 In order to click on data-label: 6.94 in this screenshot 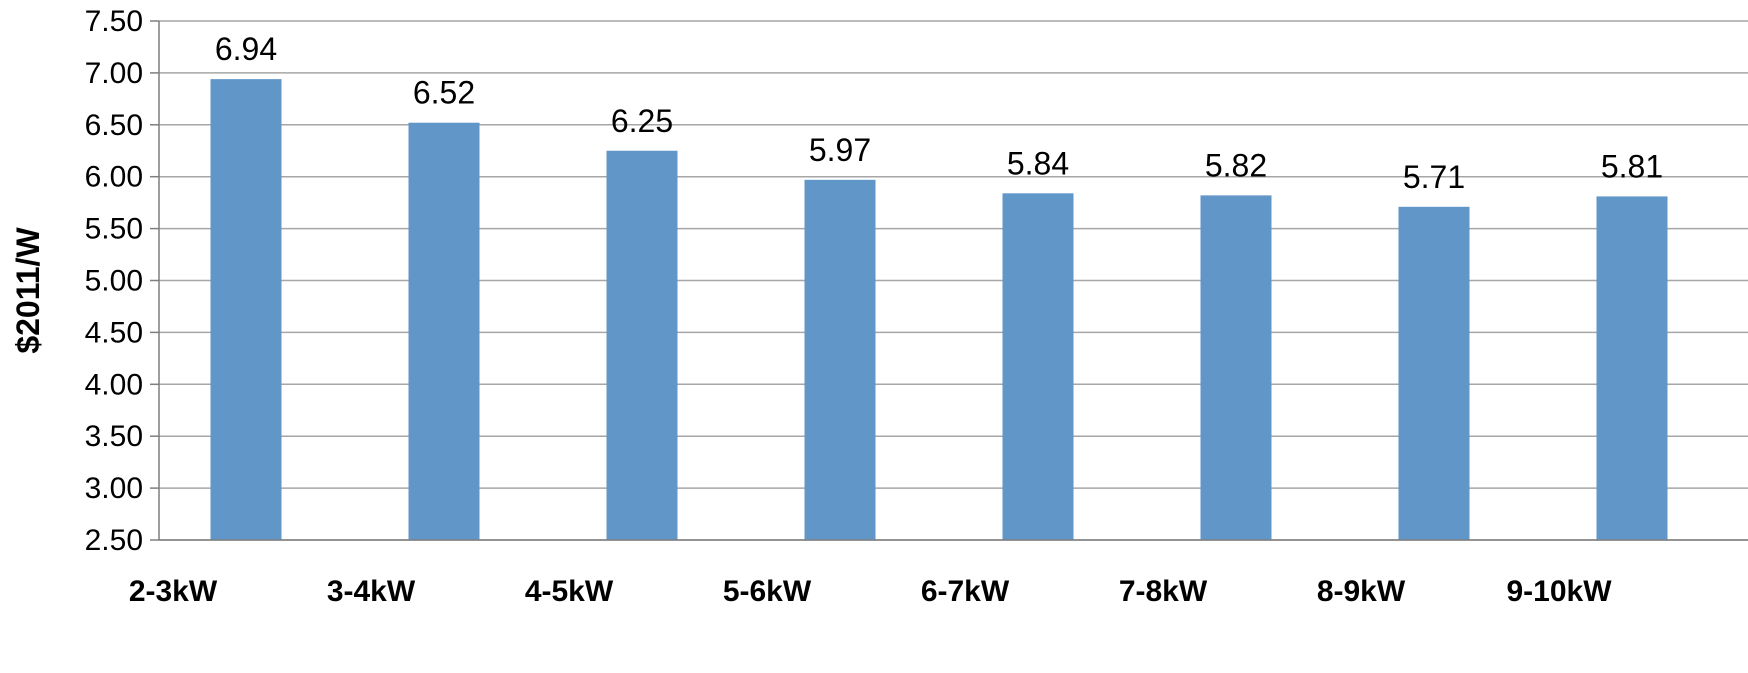, I will do `click(246, 49)`.